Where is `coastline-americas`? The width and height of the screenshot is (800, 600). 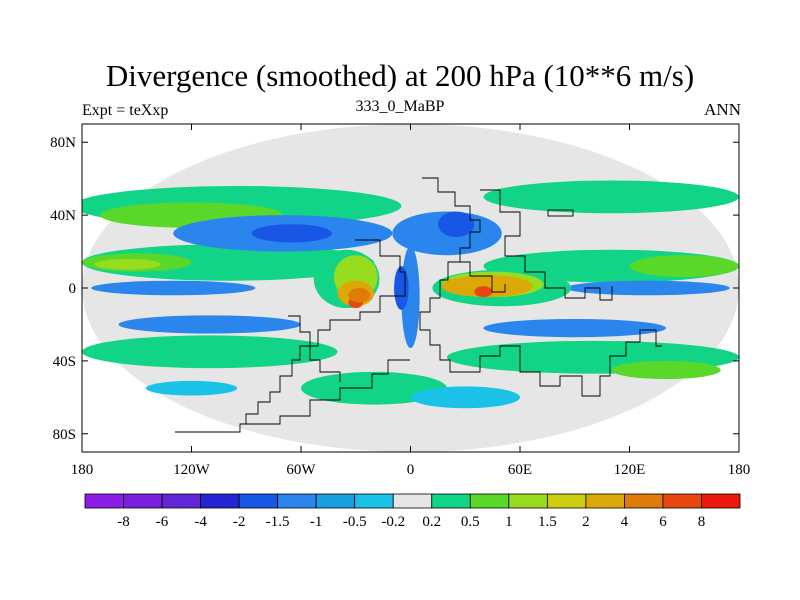 coastline-americas is located at coordinates (325, 331).